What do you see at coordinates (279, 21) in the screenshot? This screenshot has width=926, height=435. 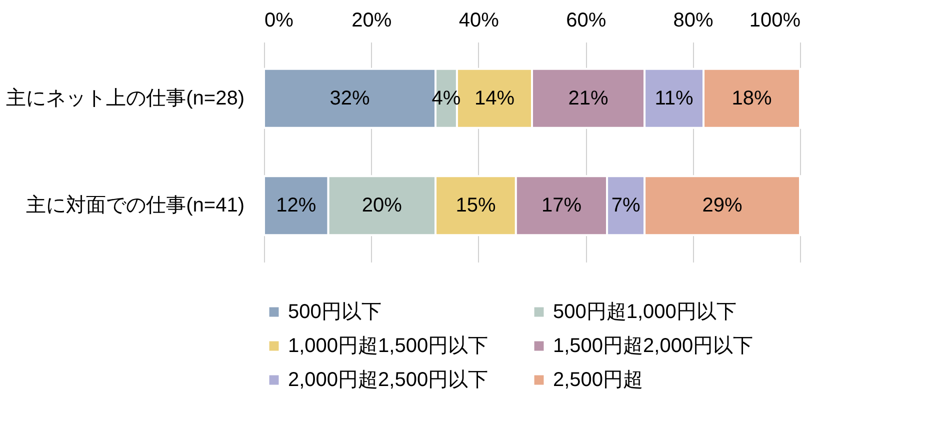 I see `x-tick-label: 0%` at bounding box center [279, 21].